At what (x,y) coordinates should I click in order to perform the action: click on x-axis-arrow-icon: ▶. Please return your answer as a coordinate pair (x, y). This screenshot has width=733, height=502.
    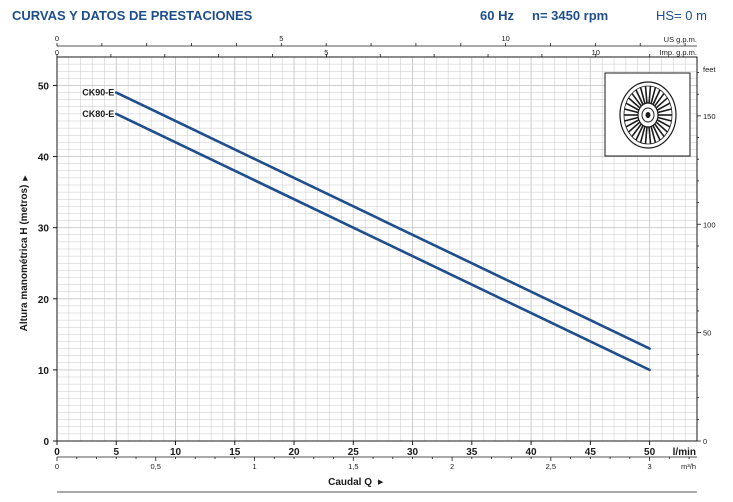
    Looking at the image, I should click on (381, 482).